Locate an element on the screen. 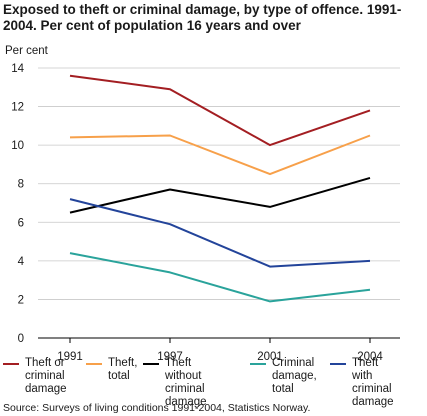 The height and width of the screenshot is (416, 427). legend-label: Theft without criminal damage is located at coordinates (186, 382).